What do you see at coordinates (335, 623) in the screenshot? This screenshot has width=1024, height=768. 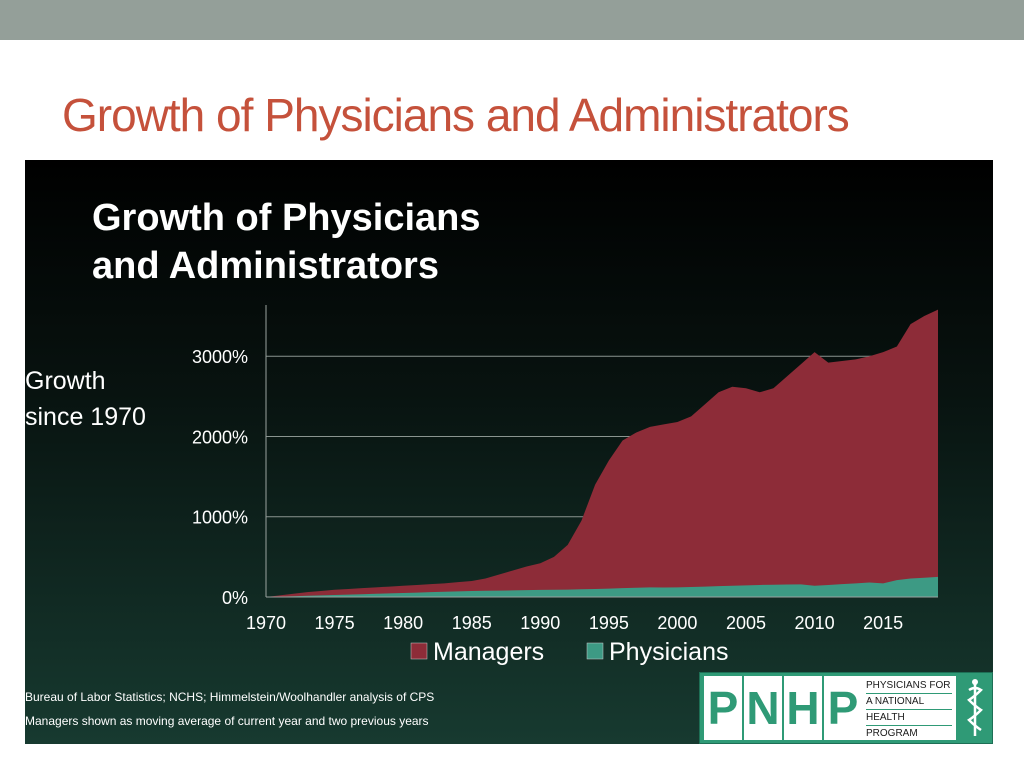 I see `x-tick-label: 1975` at bounding box center [335, 623].